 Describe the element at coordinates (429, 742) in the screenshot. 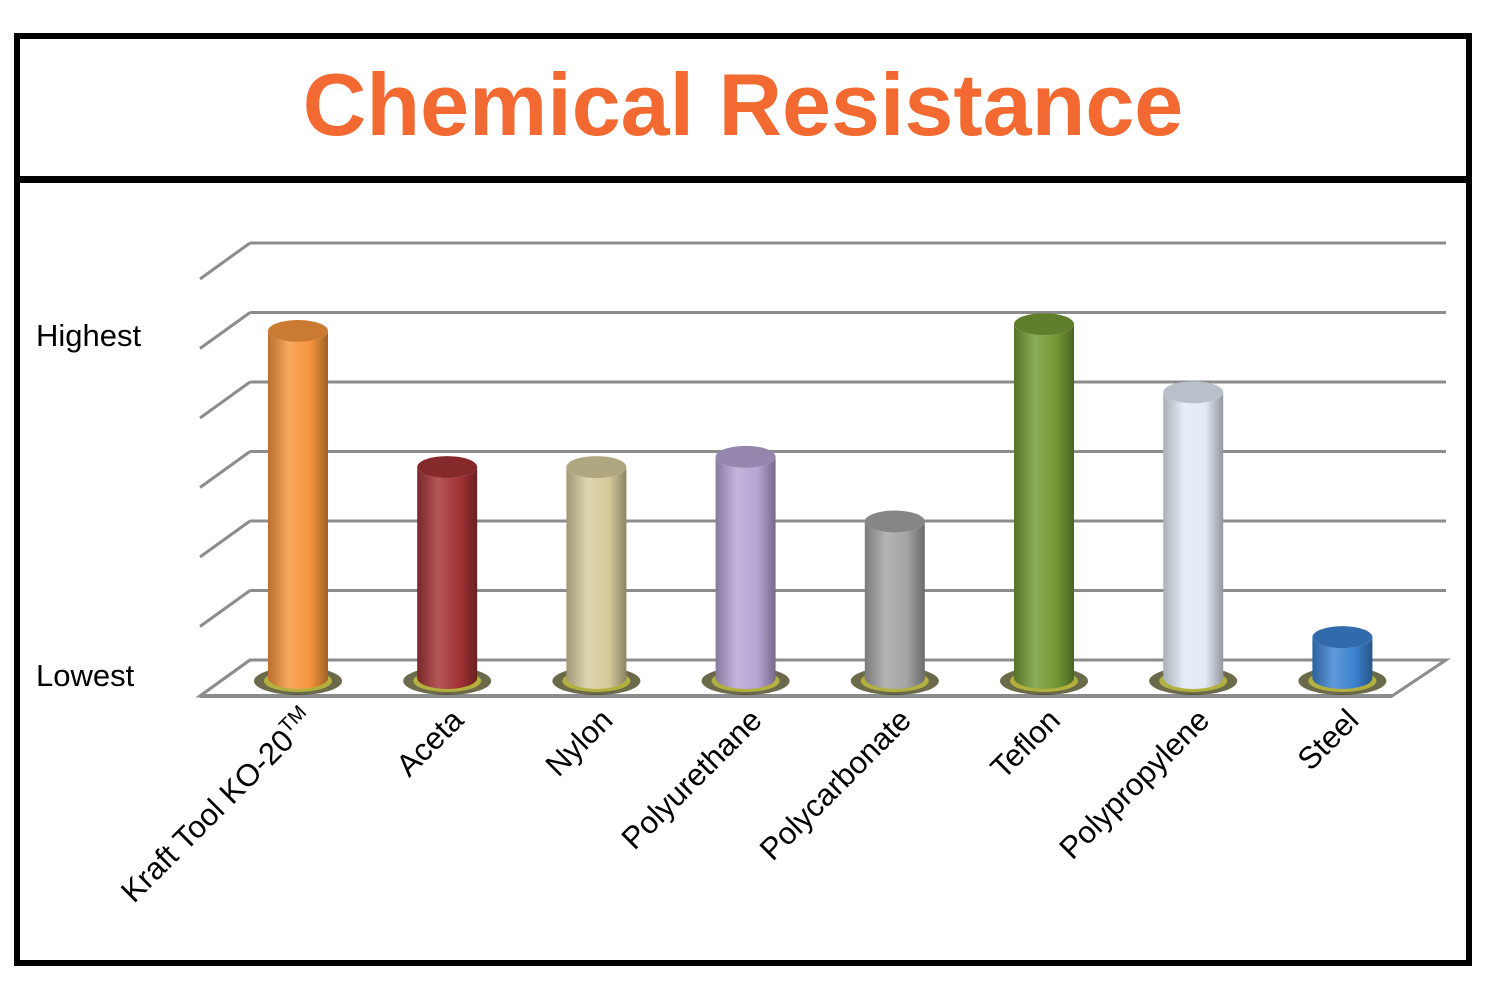

I see `x-tick-label: Aceta` at that location.